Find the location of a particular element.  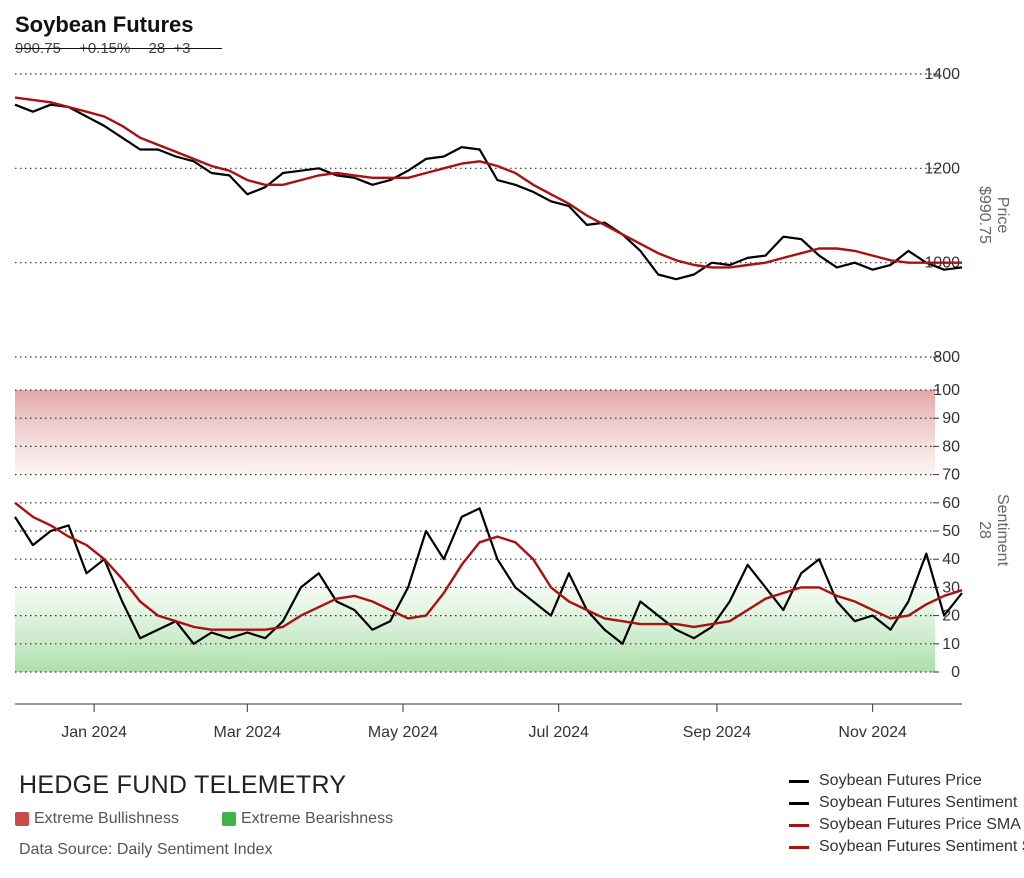

sentiment-y-tick-label: 0 is located at coordinates (955, 672).